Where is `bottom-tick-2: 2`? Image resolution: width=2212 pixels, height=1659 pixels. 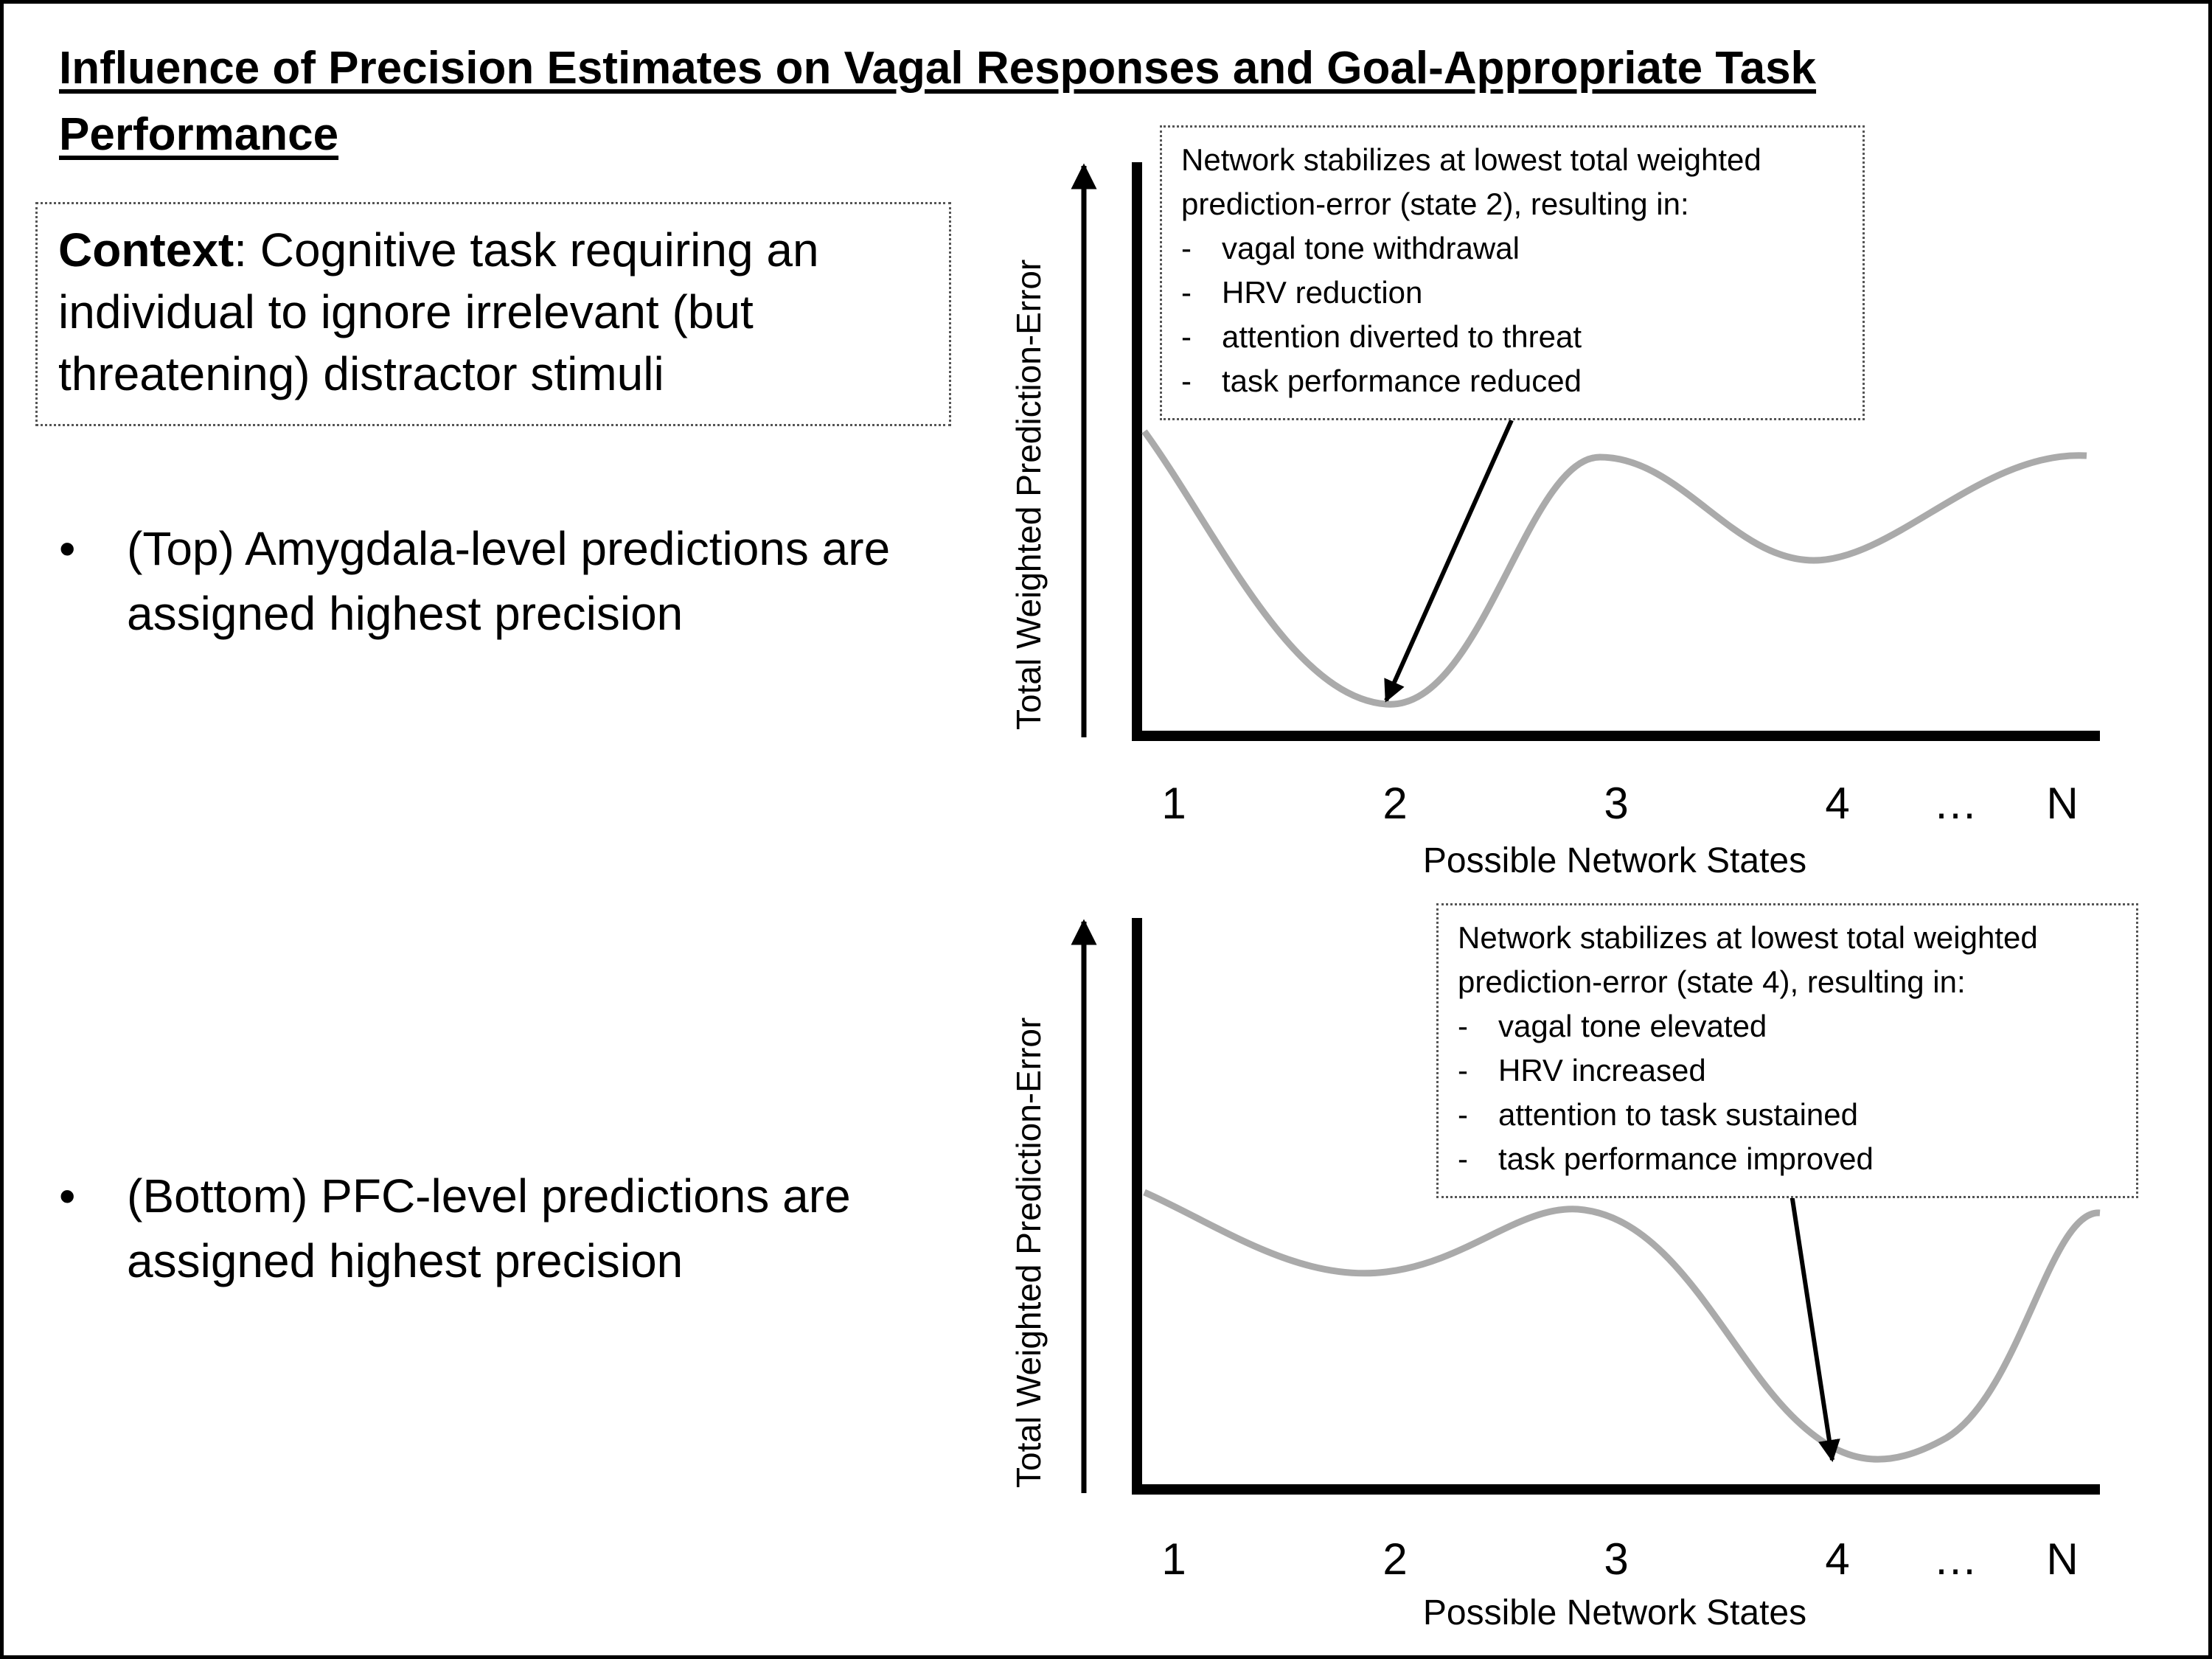 bottom-tick-2: 2 is located at coordinates (1395, 1559).